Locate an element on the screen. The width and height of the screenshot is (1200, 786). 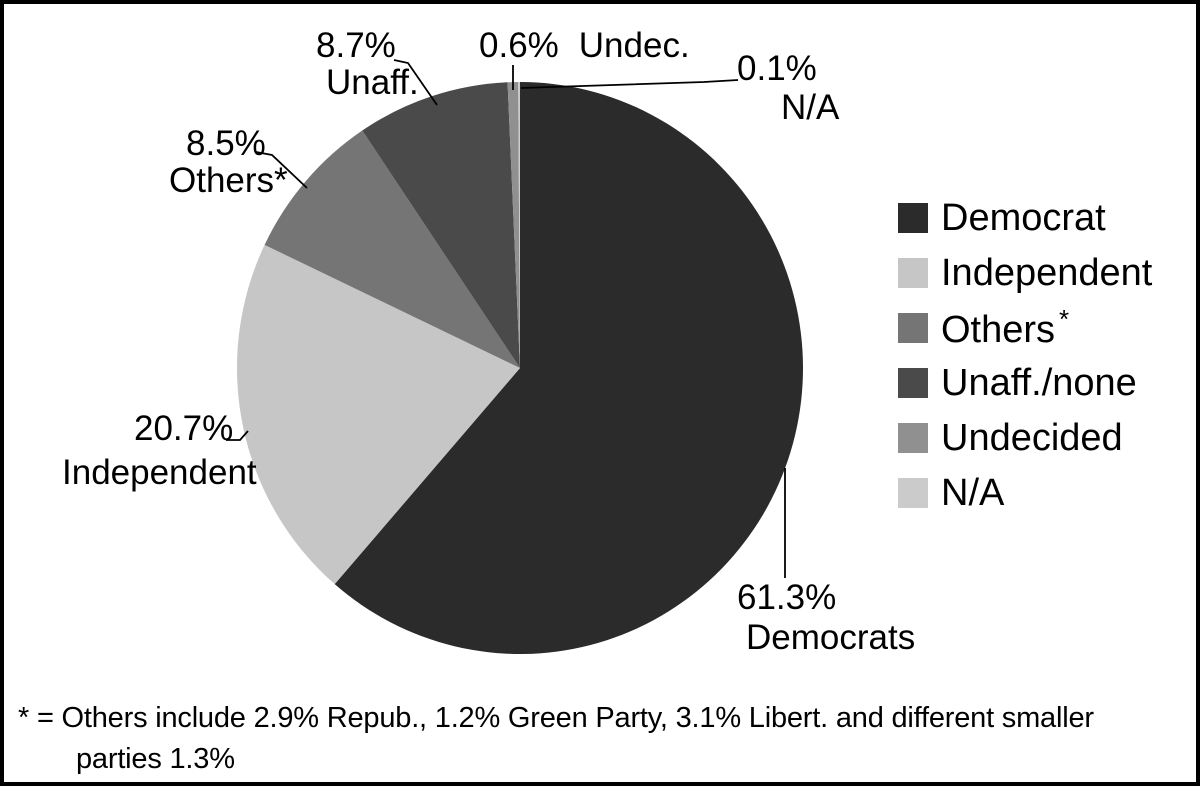
legend-row-democrat: Democrat is located at coordinates (1025, 218).